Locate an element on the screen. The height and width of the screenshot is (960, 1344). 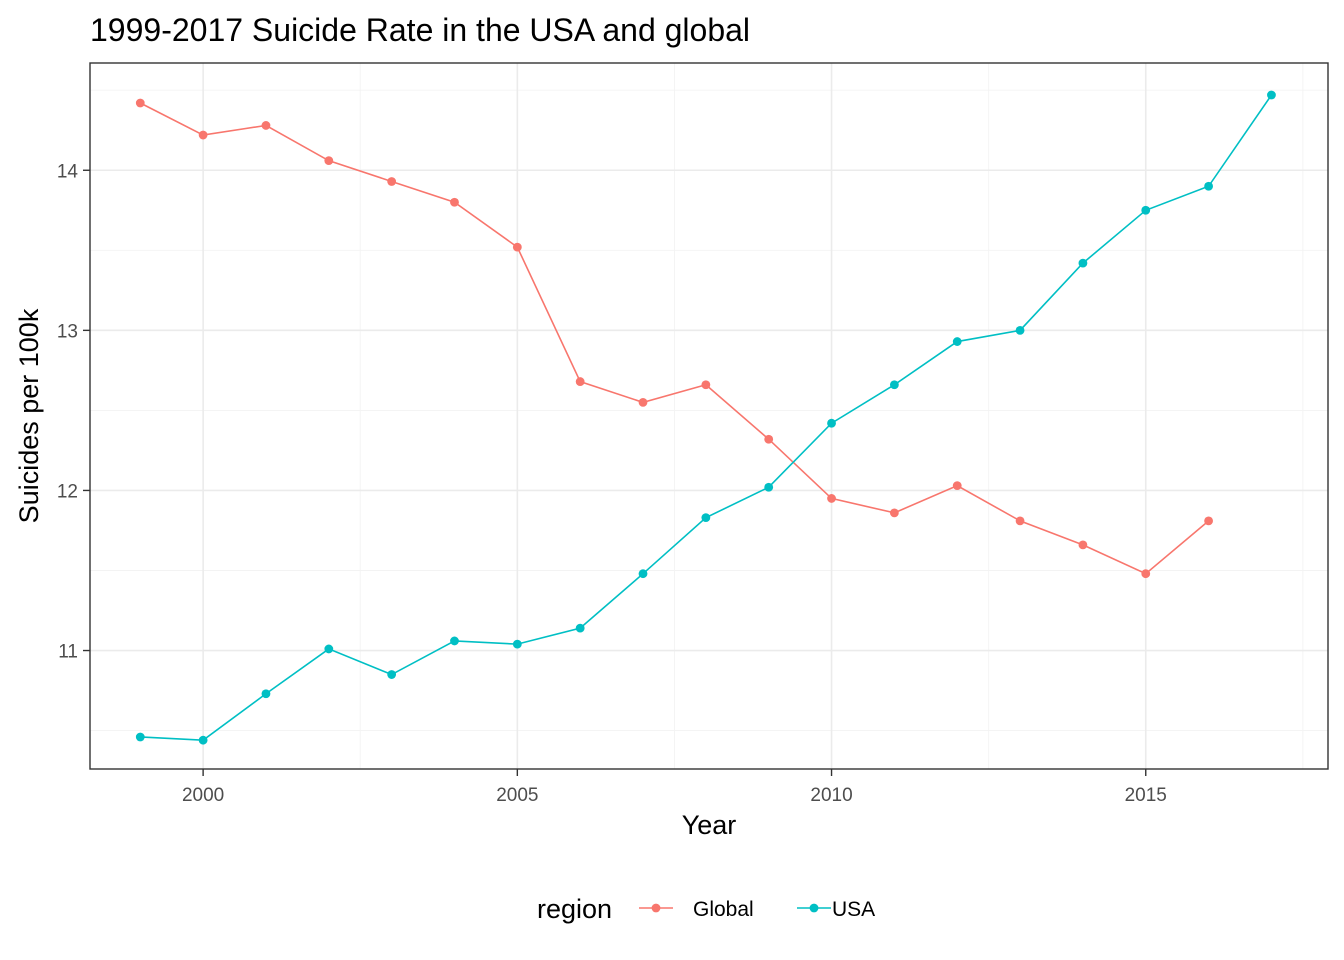
y-tick-label: 12 is located at coordinates (67, 491).